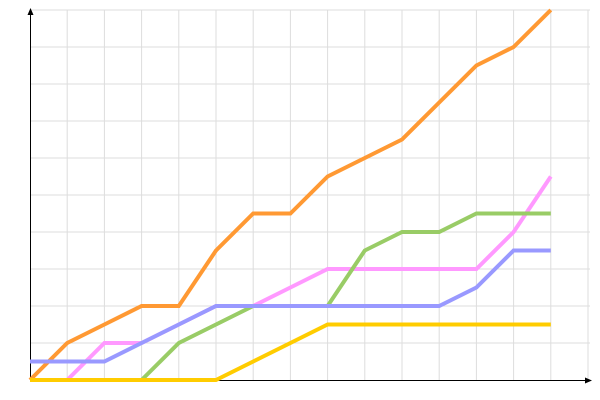 The image size is (600, 400). Describe the element at coordinates (30, 11) in the screenshot. I see `y-axis-arrow` at that location.